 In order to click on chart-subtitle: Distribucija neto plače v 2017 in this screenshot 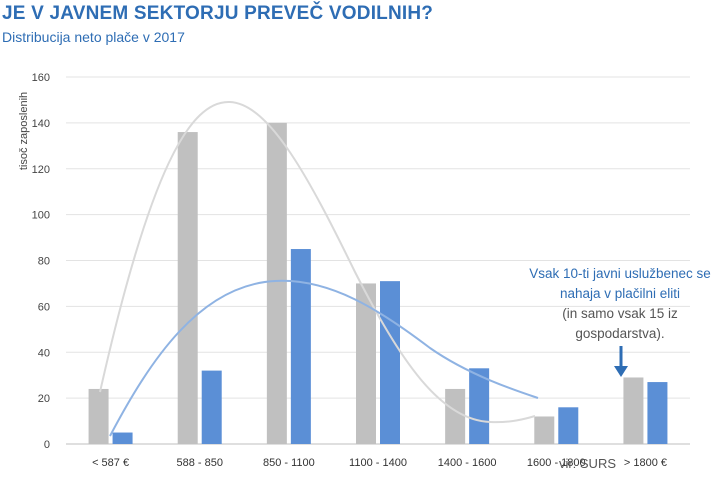, I will do `click(93, 37)`.